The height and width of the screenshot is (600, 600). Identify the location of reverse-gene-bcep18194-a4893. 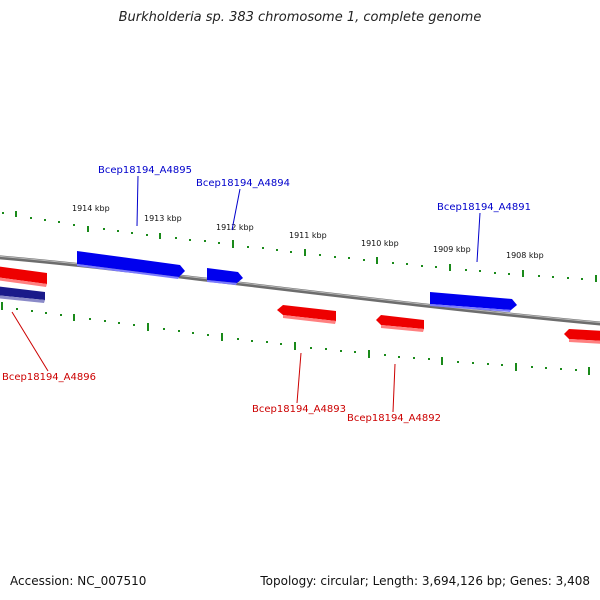
(306, 314).